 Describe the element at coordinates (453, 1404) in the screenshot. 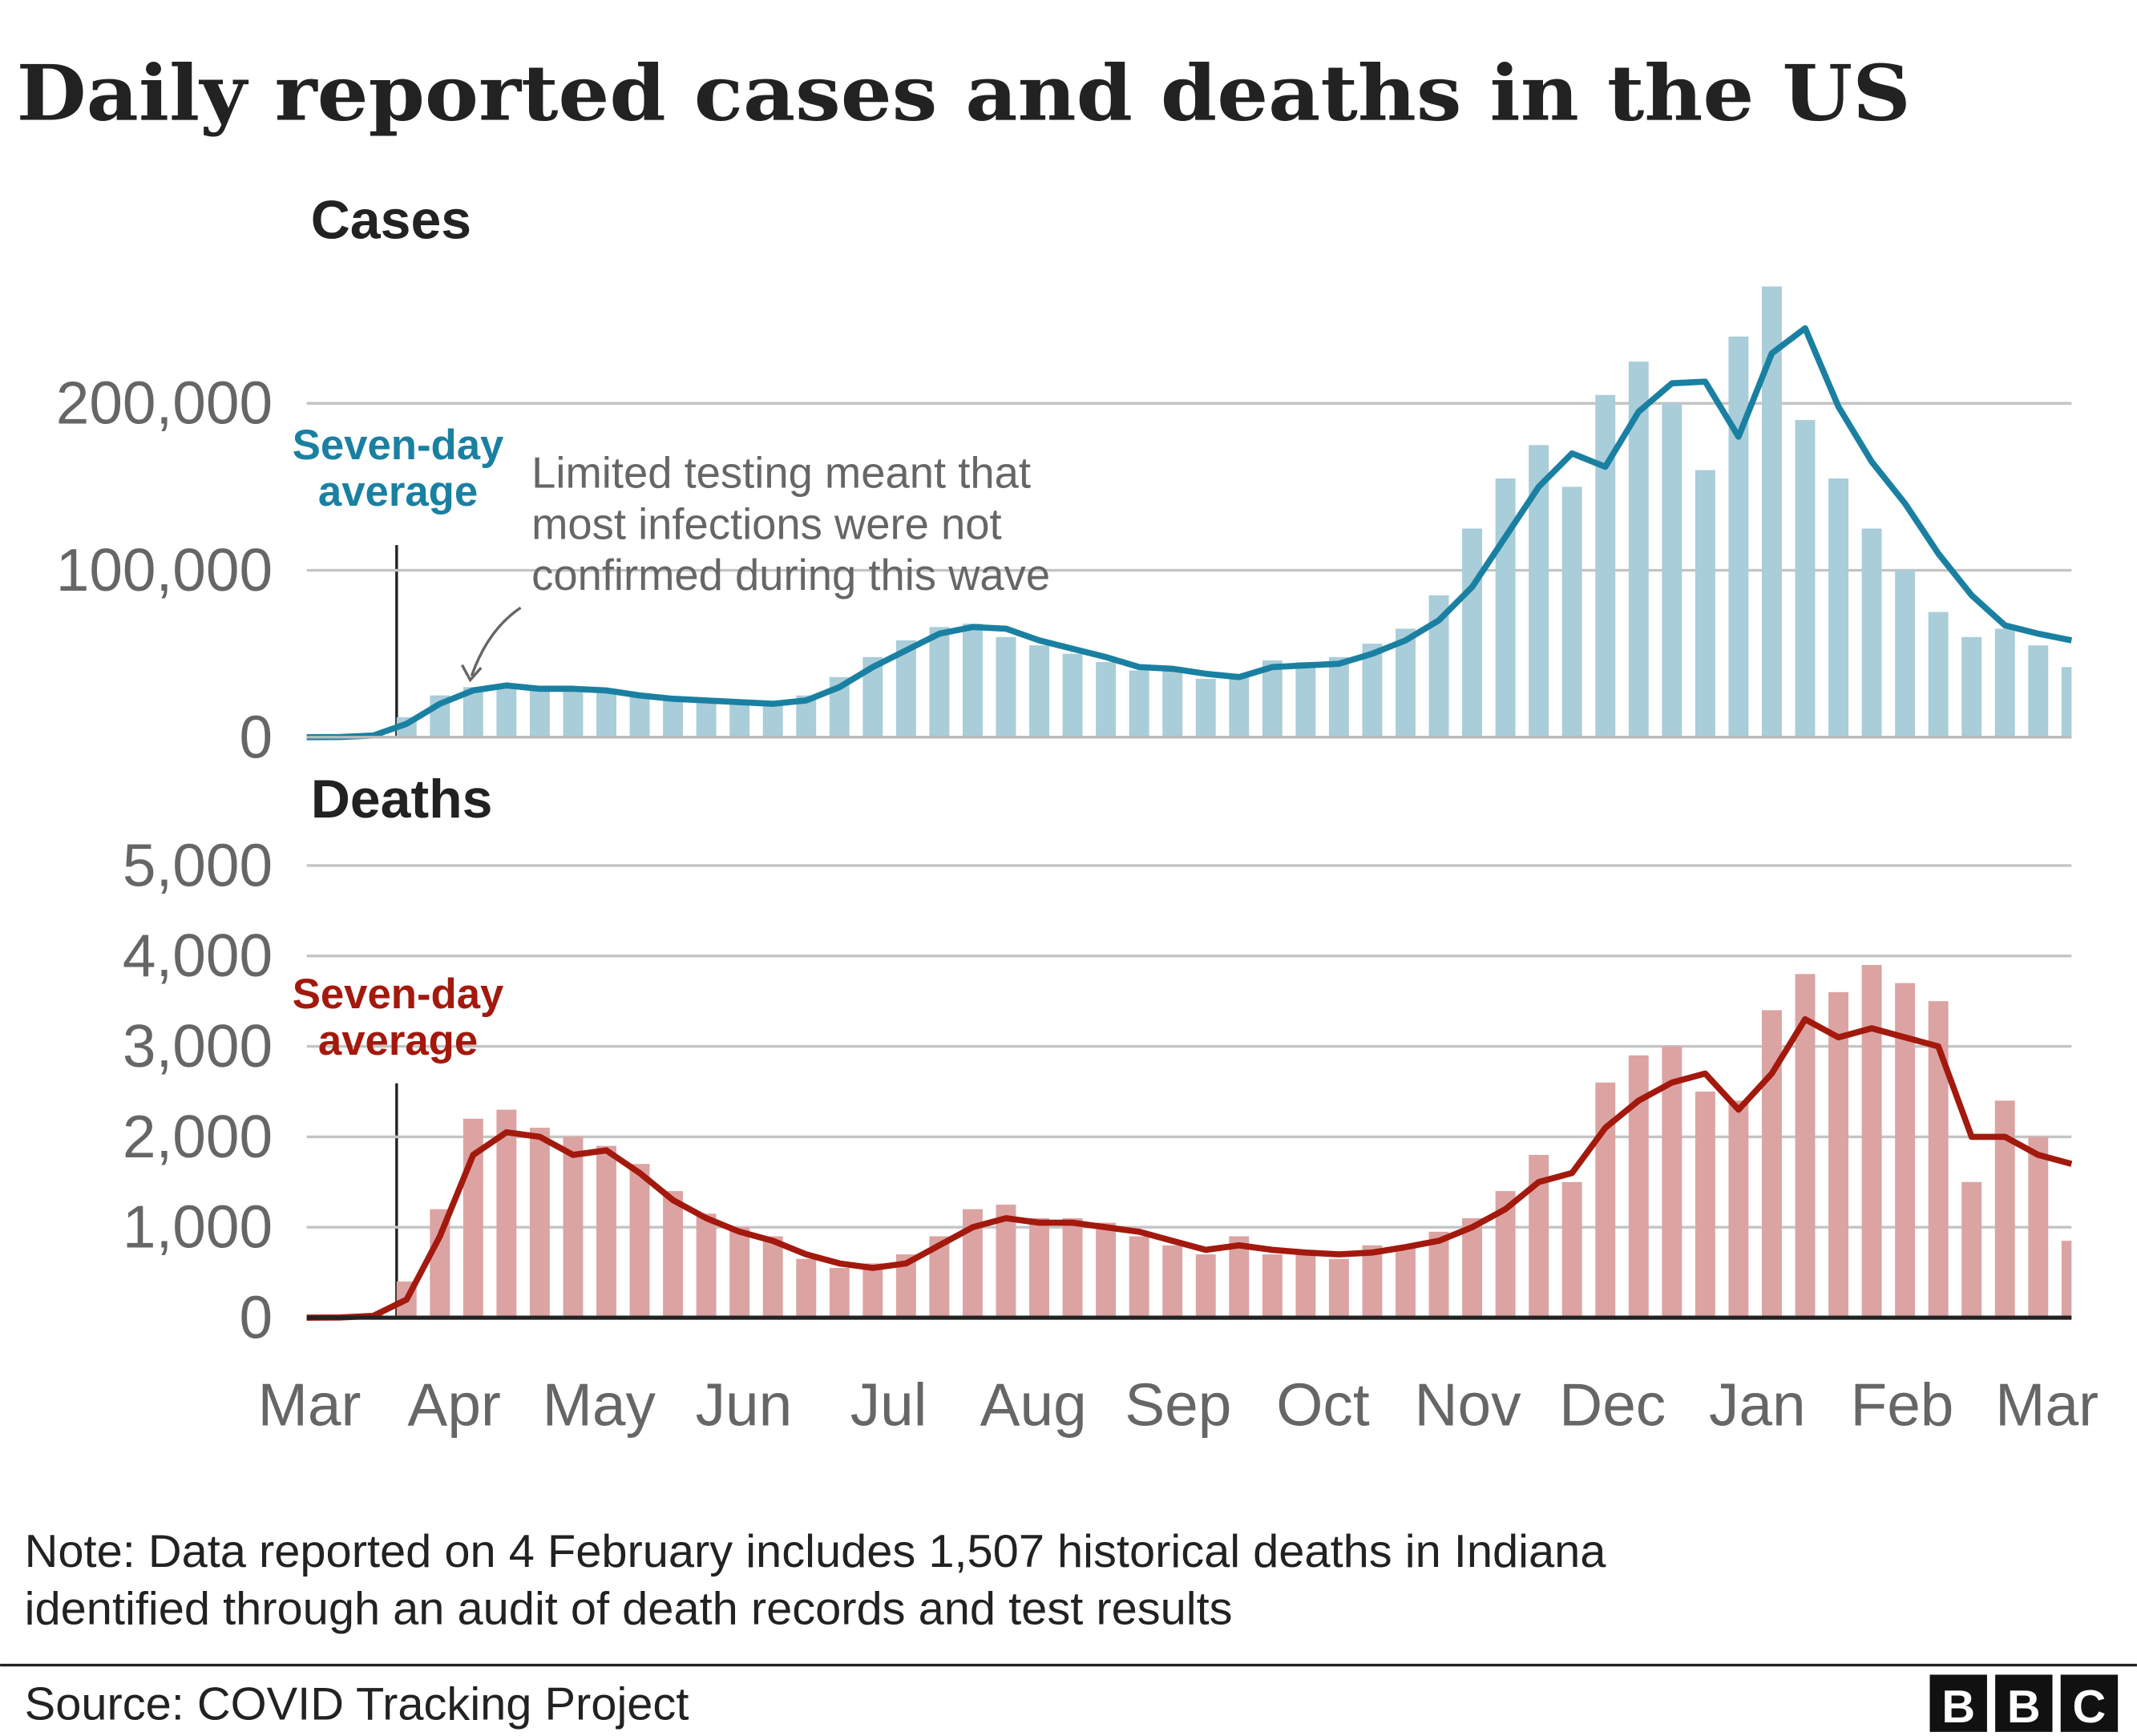

I see `x-tick-label: Apr` at that location.